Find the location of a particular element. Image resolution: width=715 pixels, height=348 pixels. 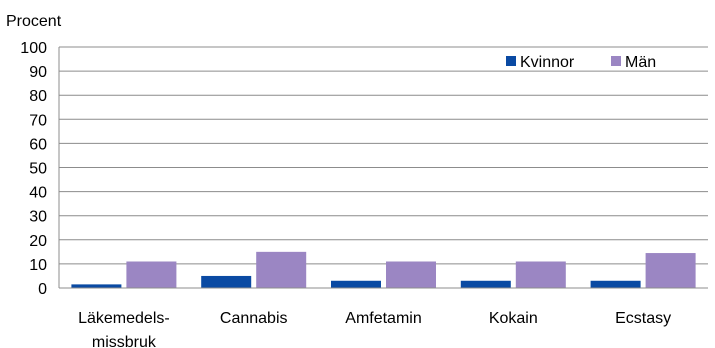

y-tick-label: 70 is located at coordinates (38, 120).